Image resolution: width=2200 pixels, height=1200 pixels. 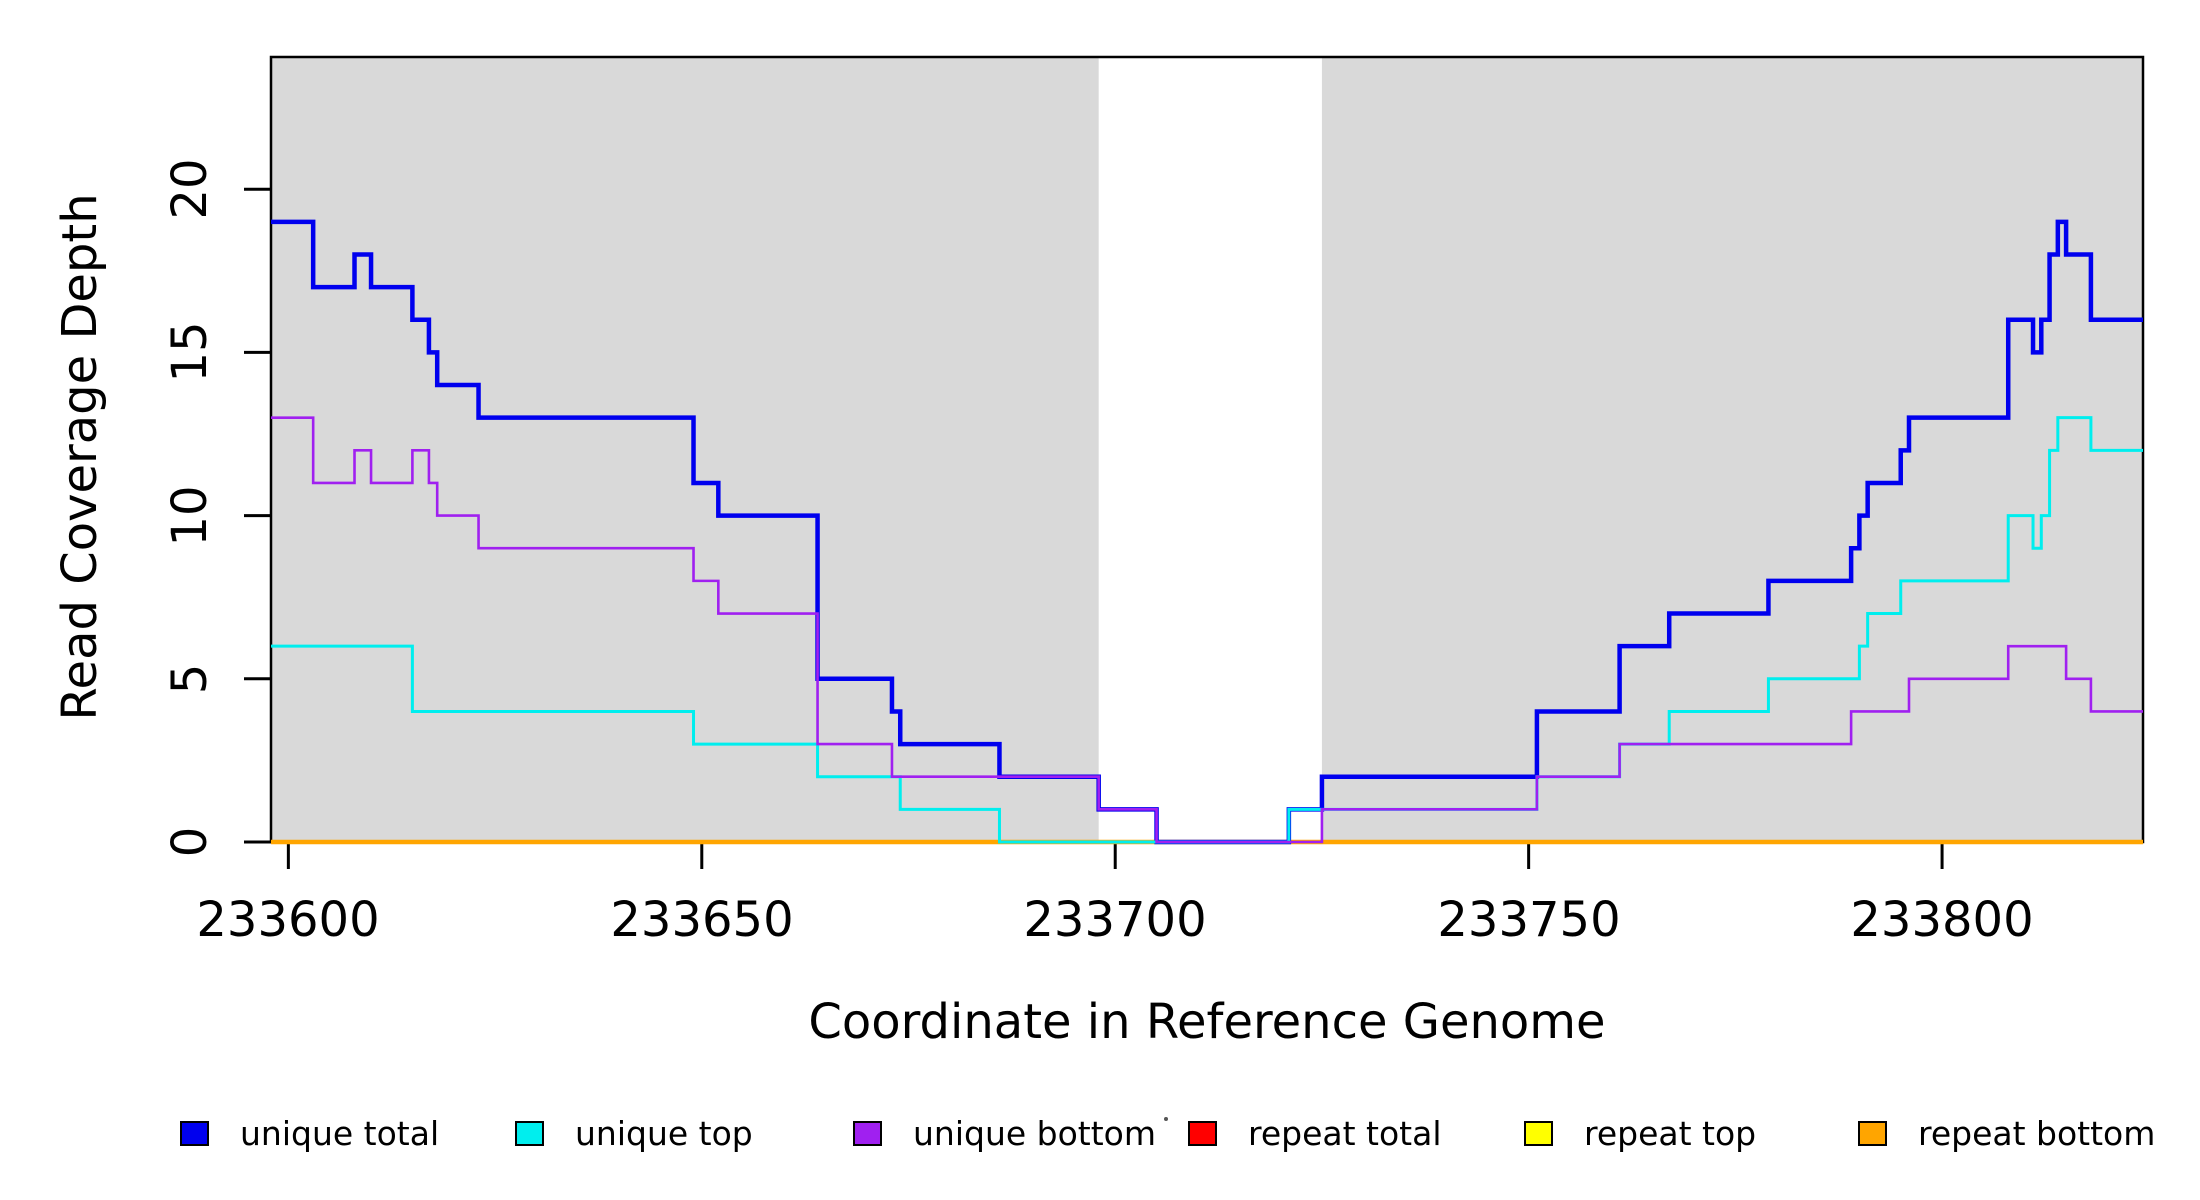 I want to click on legend-swatch-repeat-top, so click(x=1538, y=1133).